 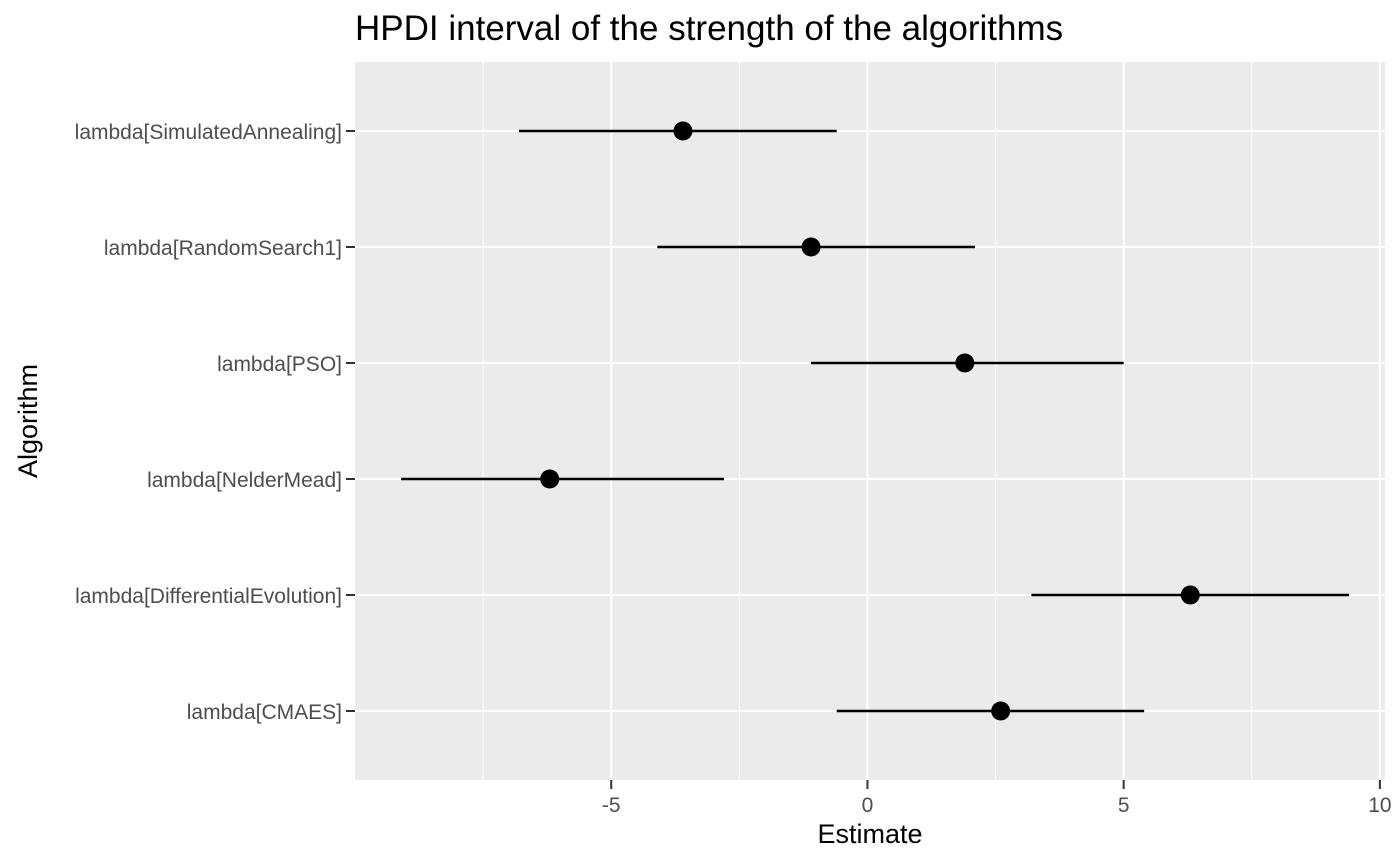 I want to click on x-tick-label: 10, so click(x=1379, y=805).